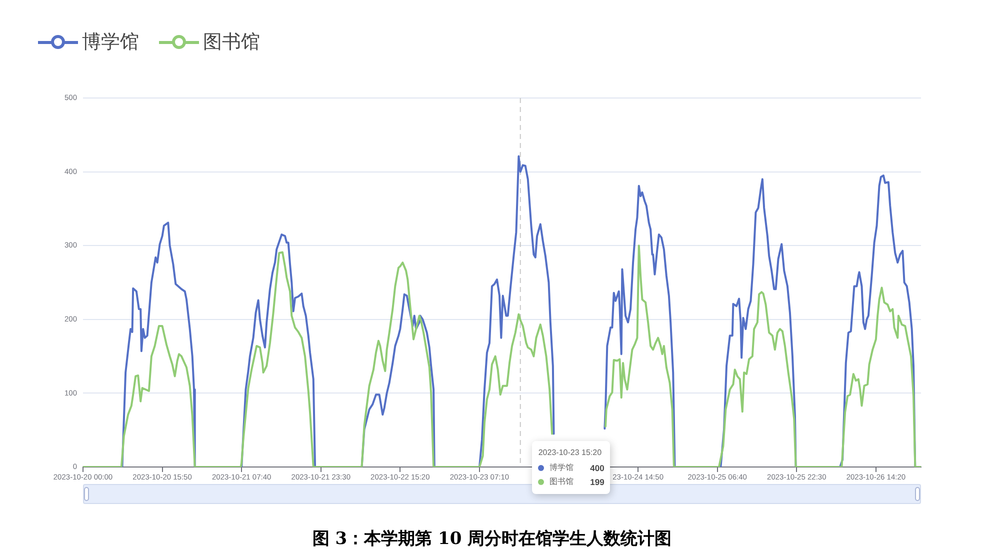 The height and width of the screenshot is (553, 984). What do you see at coordinates (571, 467) in the screenshot?
I see `tooltip: 2023-10-23 15:20 博学馆 400 图书馆 199` at bounding box center [571, 467].